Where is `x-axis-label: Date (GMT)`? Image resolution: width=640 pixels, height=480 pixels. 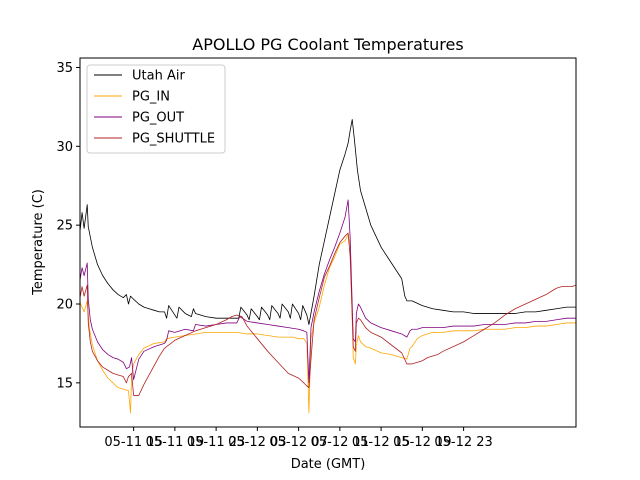
x-axis-label: Date (GMT) is located at coordinates (328, 464).